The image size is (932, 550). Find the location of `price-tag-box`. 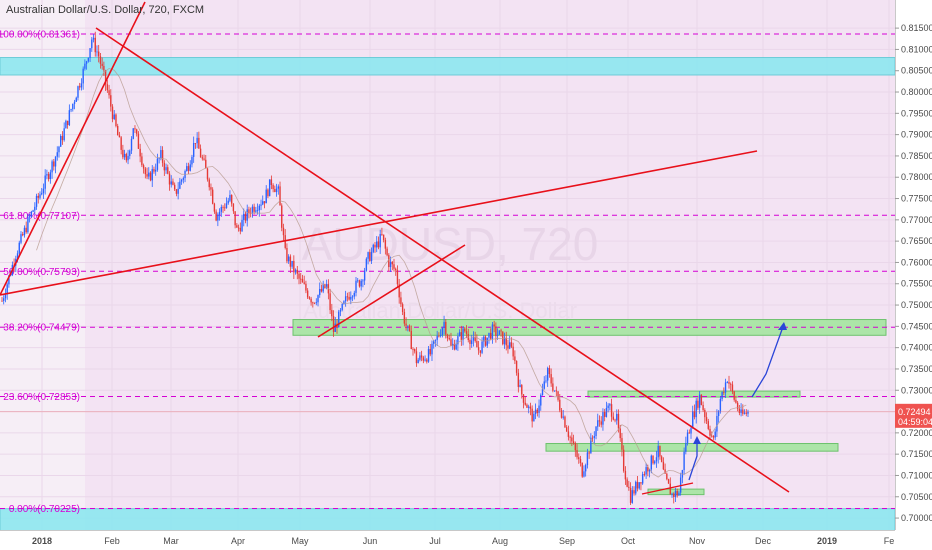

price-tag-box is located at coordinates (913, 415).